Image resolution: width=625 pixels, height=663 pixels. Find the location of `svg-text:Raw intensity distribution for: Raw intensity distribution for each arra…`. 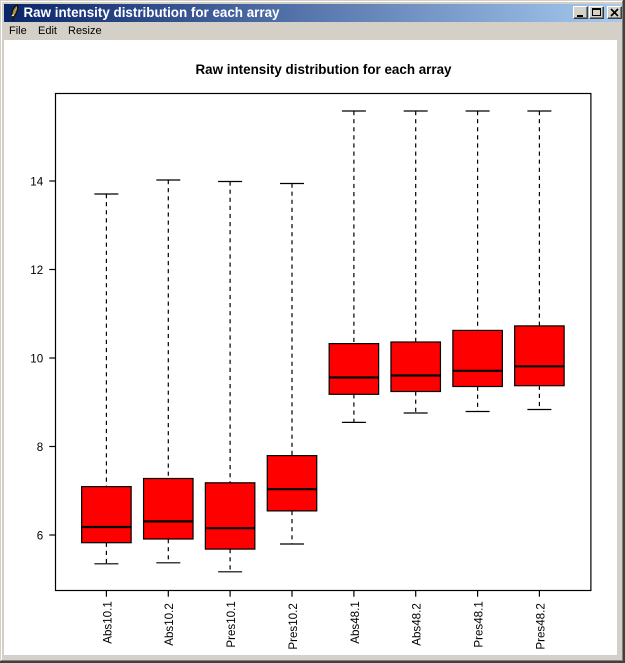

svg-text:Raw intensity distribution for: Raw intensity distribution for each arra… is located at coordinates (324, 69).